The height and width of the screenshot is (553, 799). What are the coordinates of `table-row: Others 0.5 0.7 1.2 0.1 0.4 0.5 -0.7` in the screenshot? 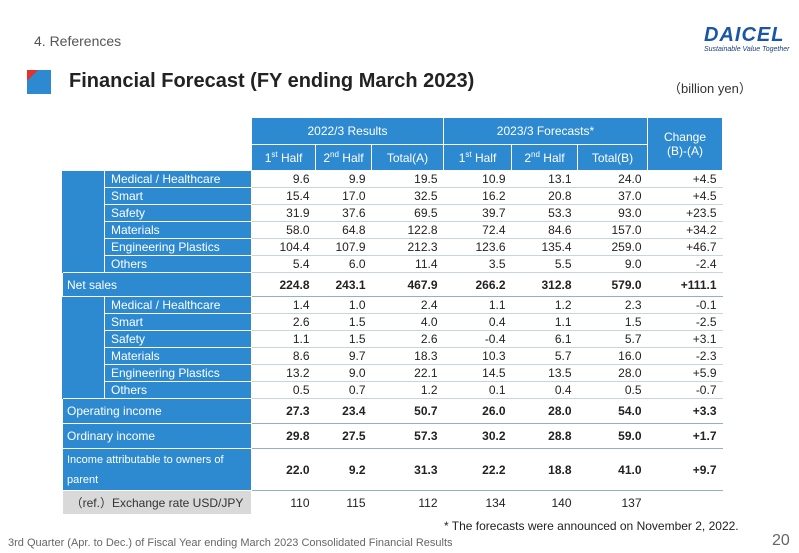 It's located at (393, 390).